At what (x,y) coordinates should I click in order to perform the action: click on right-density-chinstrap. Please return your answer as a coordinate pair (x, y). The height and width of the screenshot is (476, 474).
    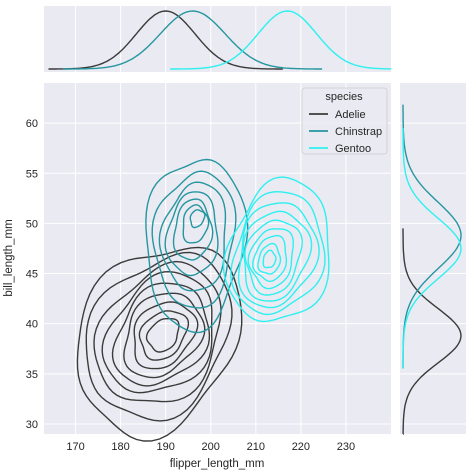
    Looking at the image, I should click on (432, 236).